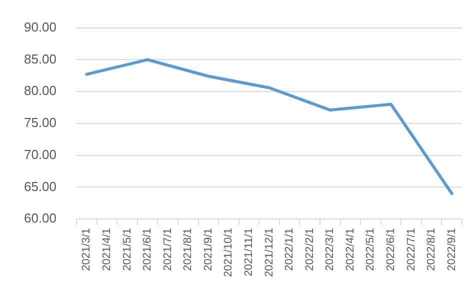 This screenshot has height=284, width=474. What do you see at coordinates (127, 249) in the screenshot?
I see `x-tick-label: 2021/5/1` at bounding box center [127, 249].